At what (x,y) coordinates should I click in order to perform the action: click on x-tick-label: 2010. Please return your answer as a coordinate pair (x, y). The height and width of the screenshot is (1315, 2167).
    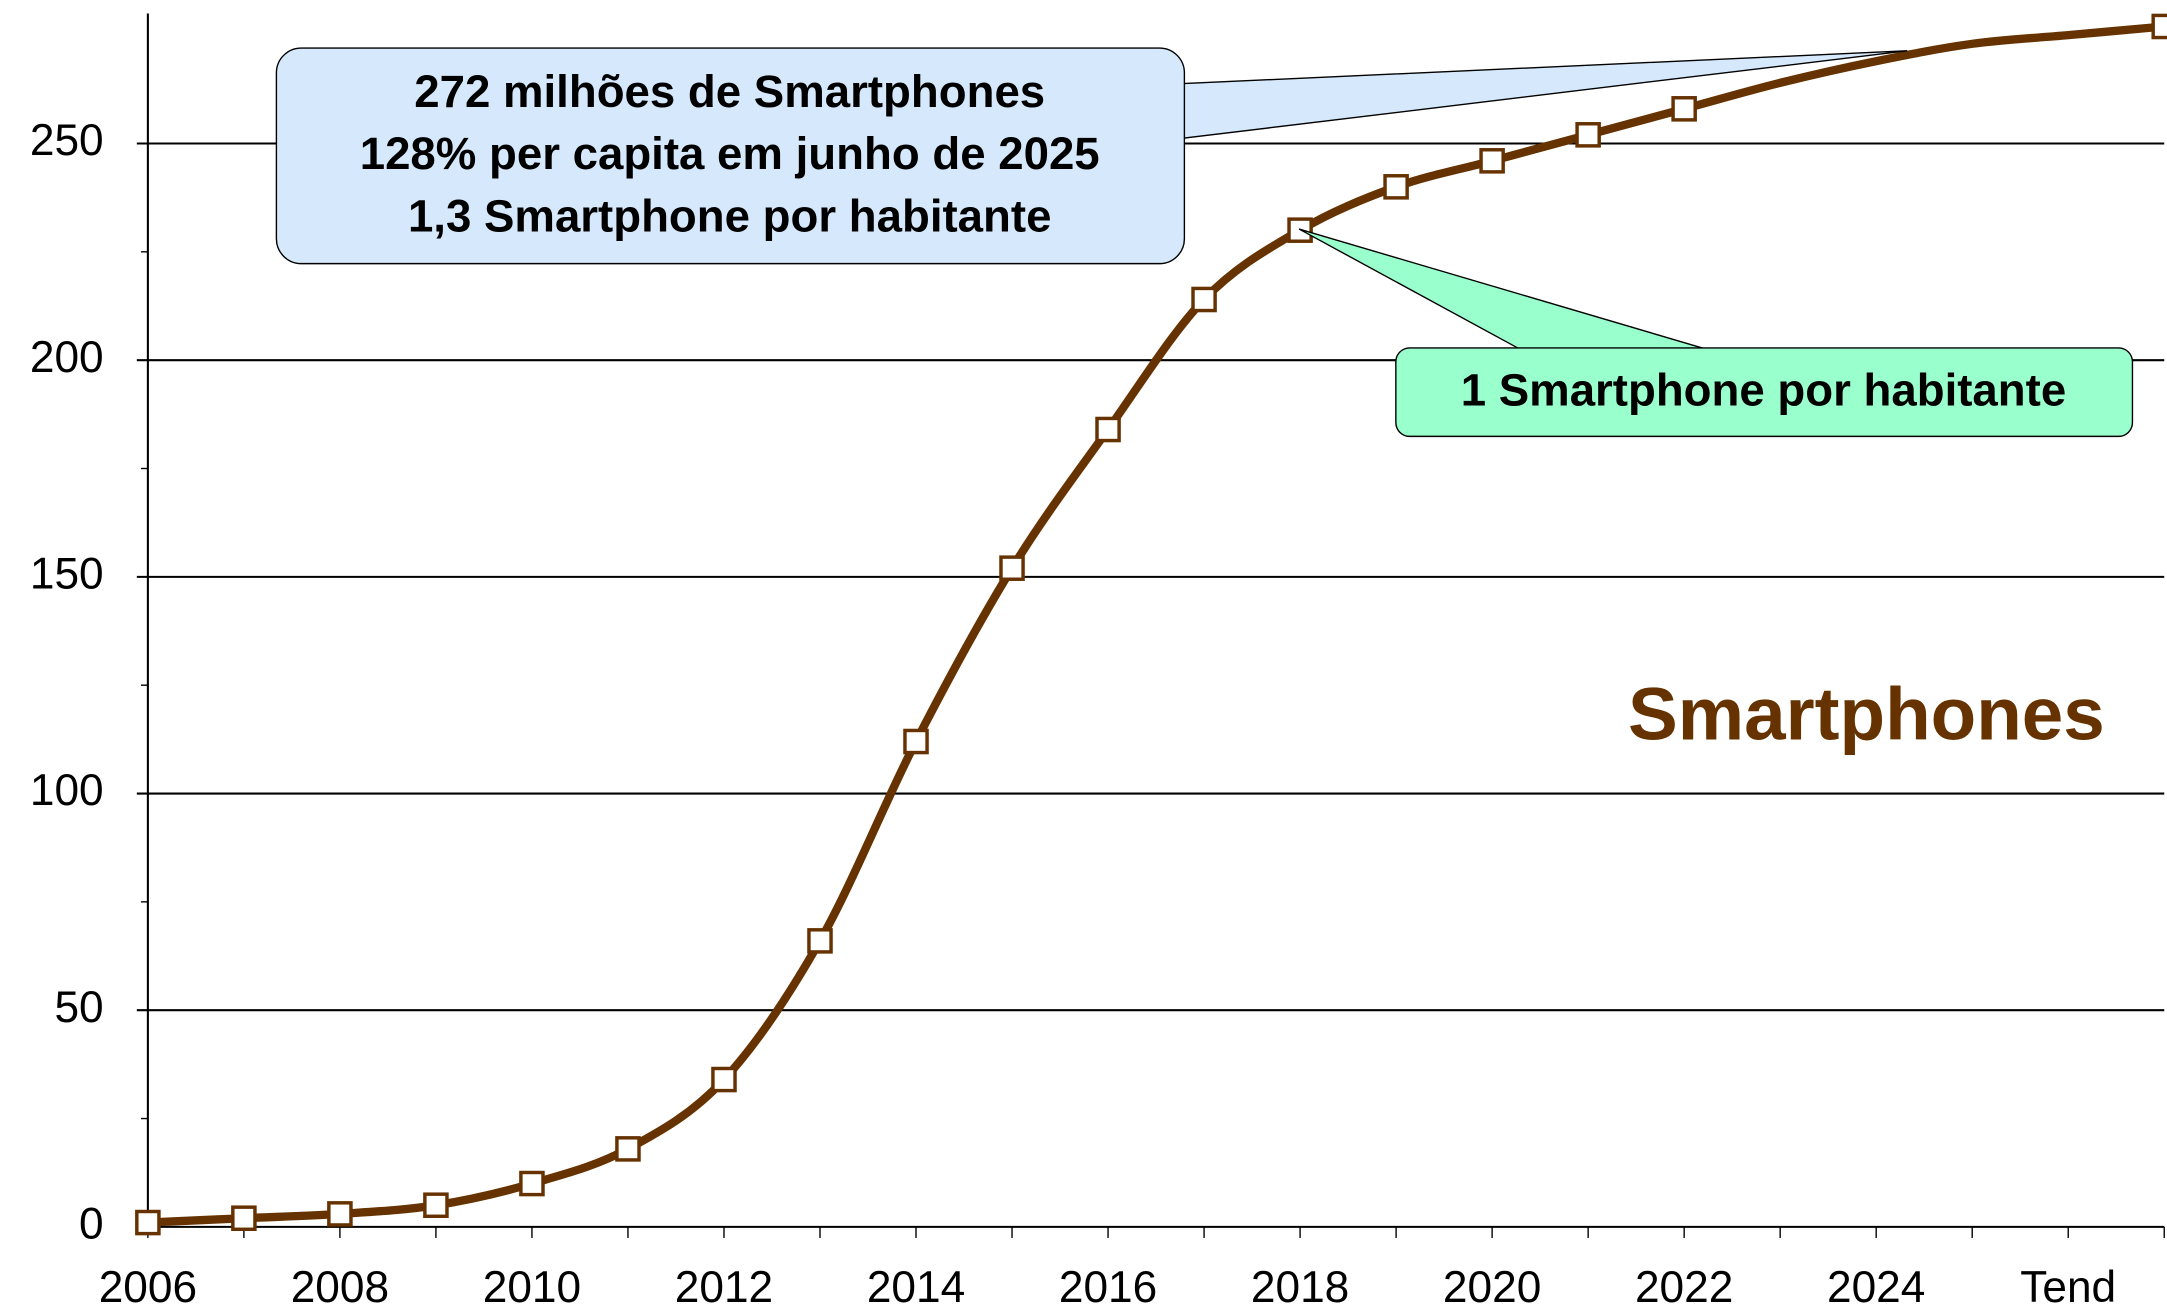
    Looking at the image, I should click on (532, 1287).